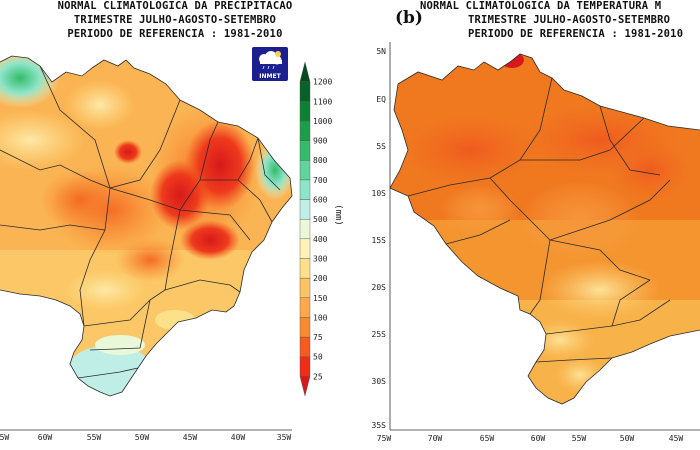 The width and height of the screenshot is (700, 450). I want to click on y-axis-labels: 5N EQ 5S 10S 15S 20S 25S 30S 35S, so click(379, 238).